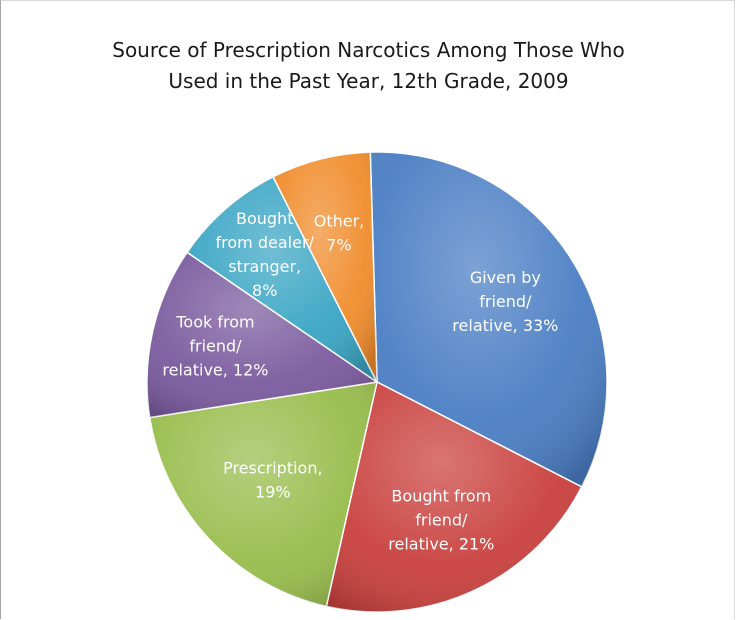 This screenshot has width=736, height=620. Describe the element at coordinates (339, 221) in the screenshot. I see `slice-label-line: Other,` at that location.